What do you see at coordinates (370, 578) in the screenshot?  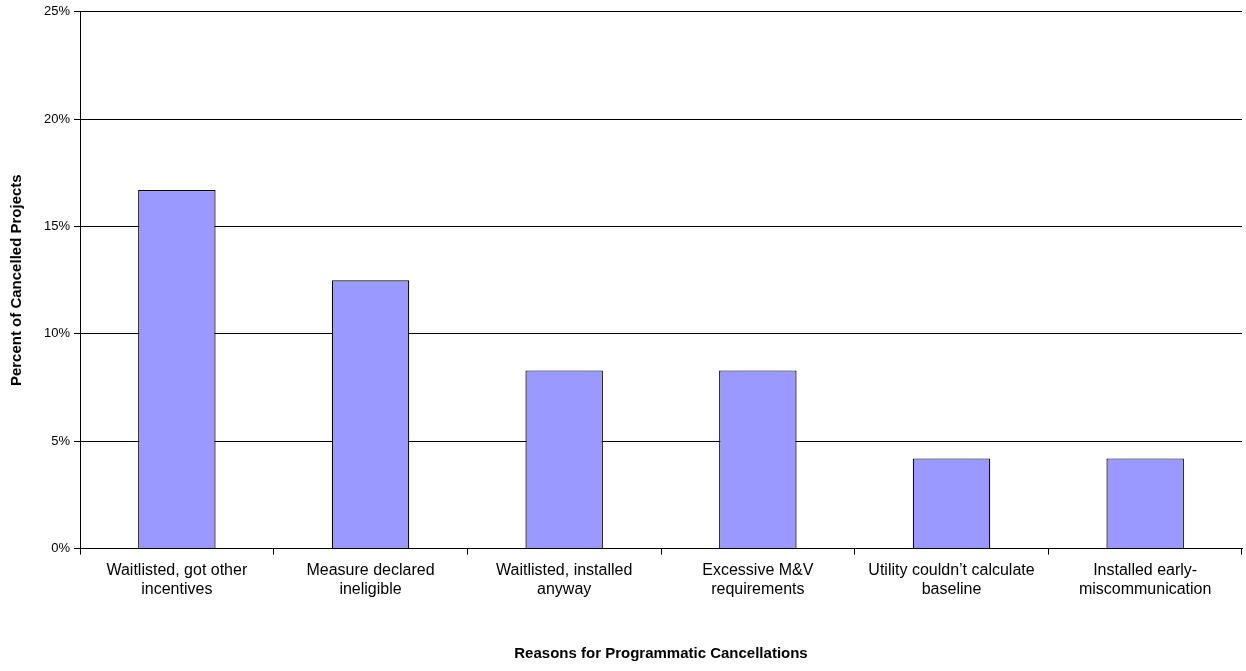 I see `x-tick-label: Measure declared ineligible` at bounding box center [370, 578].